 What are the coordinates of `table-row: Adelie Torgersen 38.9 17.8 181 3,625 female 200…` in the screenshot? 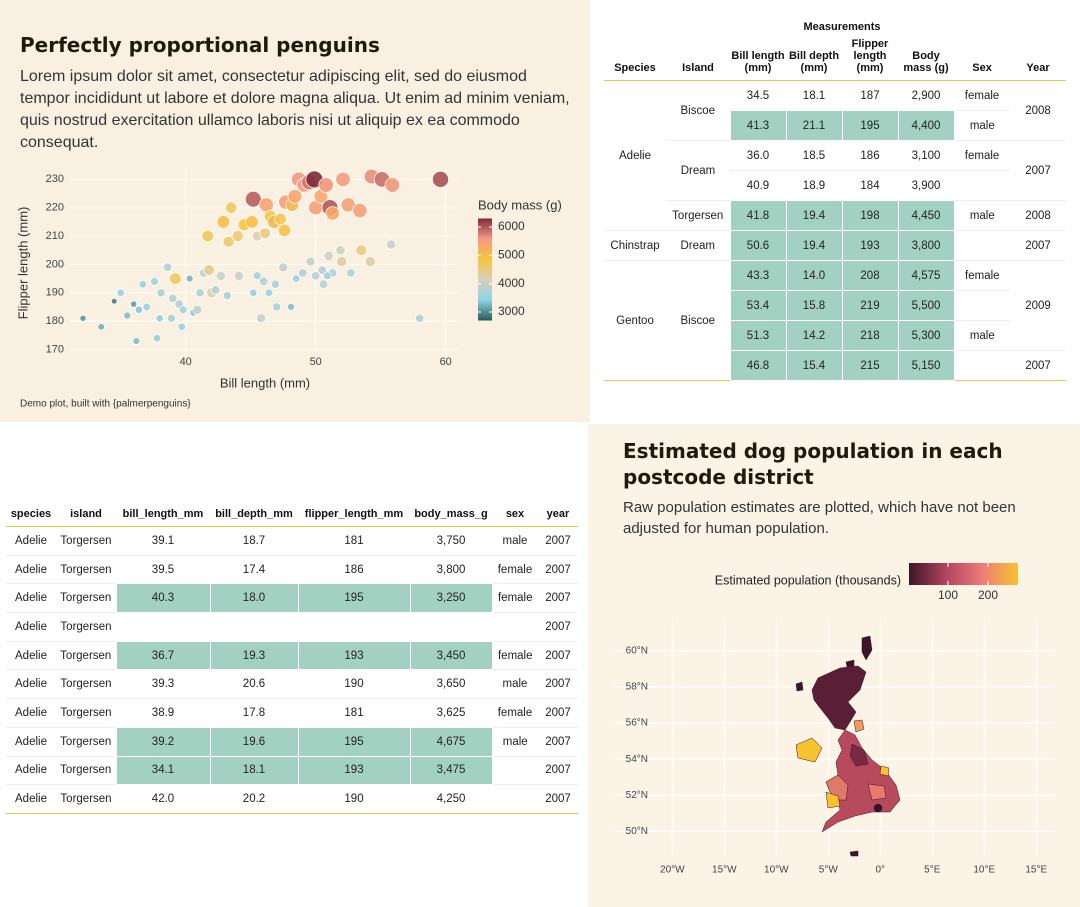 It's located at (292, 713).